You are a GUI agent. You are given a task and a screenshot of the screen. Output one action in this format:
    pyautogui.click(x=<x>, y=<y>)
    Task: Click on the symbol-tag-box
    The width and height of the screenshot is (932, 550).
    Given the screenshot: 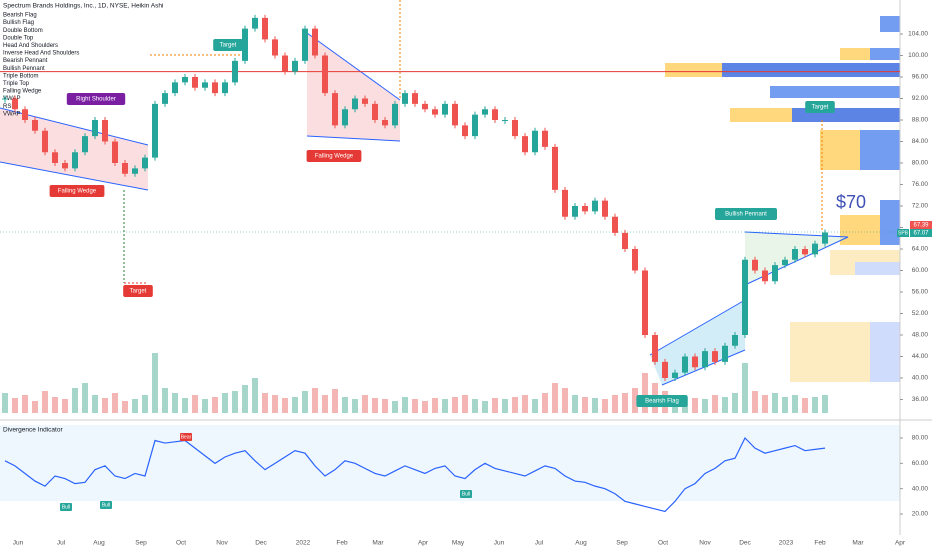 What is the action you would take?
    pyautogui.click(x=903, y=233)
    